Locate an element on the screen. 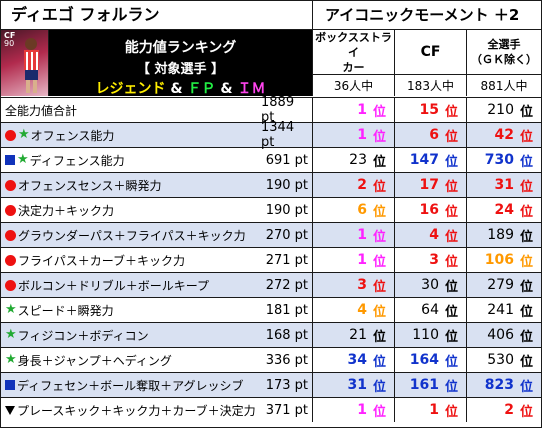  blue-square-icon is located at coordinates (10, 160).